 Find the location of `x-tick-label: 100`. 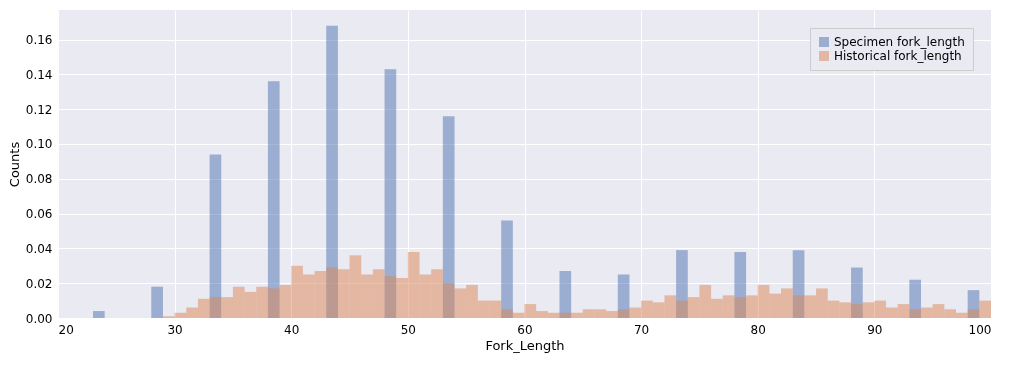

x-tick-label: 100 is located at coordinates (980, 329).